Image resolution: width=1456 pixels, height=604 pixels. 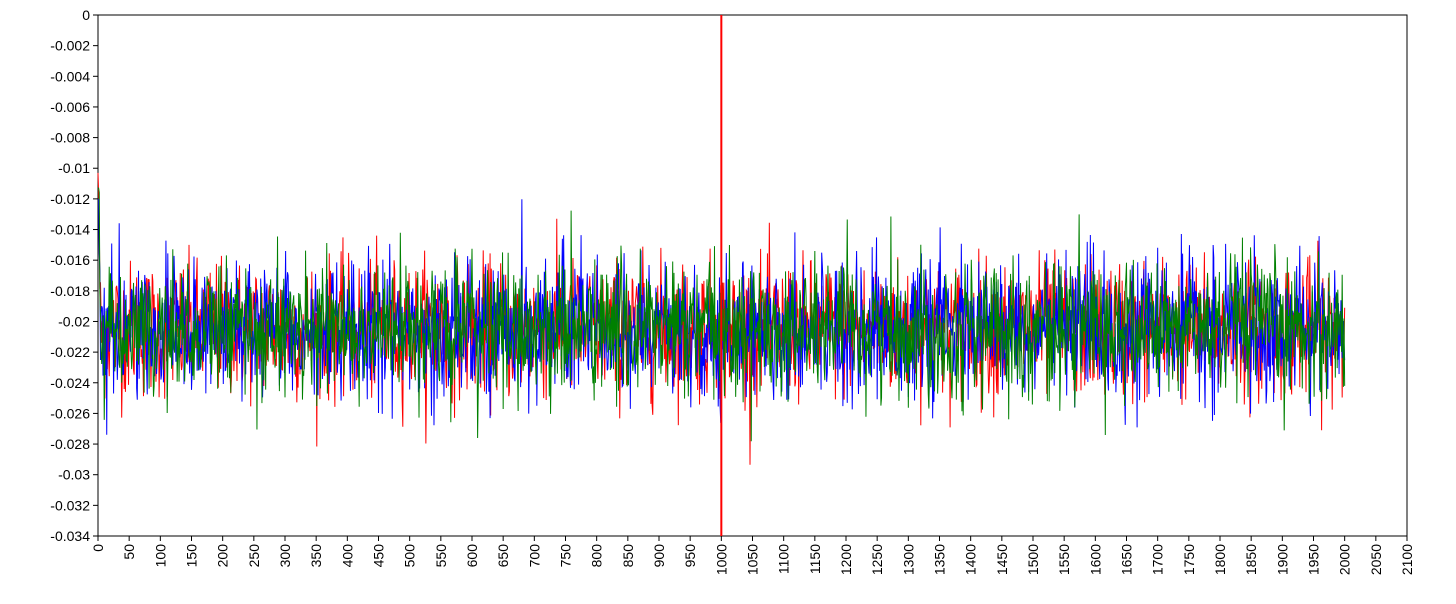 I want to click on y-tick-label: -0.016, so click(x=70, y=260).